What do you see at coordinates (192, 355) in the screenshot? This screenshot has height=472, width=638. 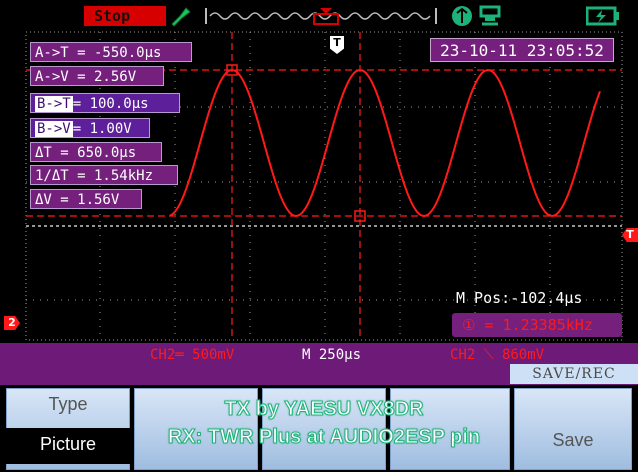 I see `ch2-scale-readout: CH2═ 500mV` at bounding box center [192, 355].